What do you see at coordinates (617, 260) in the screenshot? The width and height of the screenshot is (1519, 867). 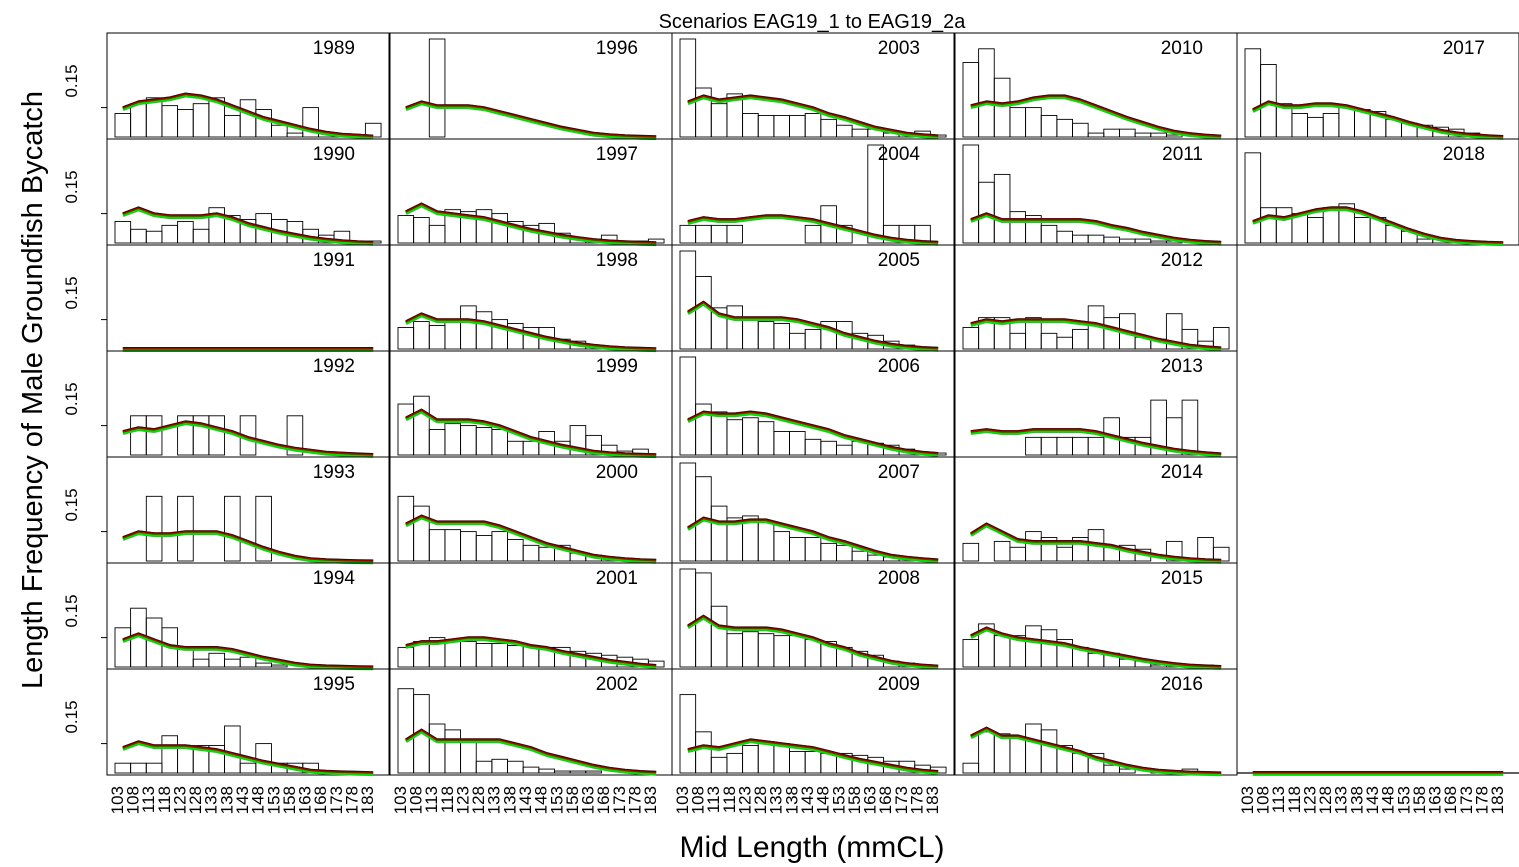 I see `panel-year-label: 1998` at bounding box center [617, 260].